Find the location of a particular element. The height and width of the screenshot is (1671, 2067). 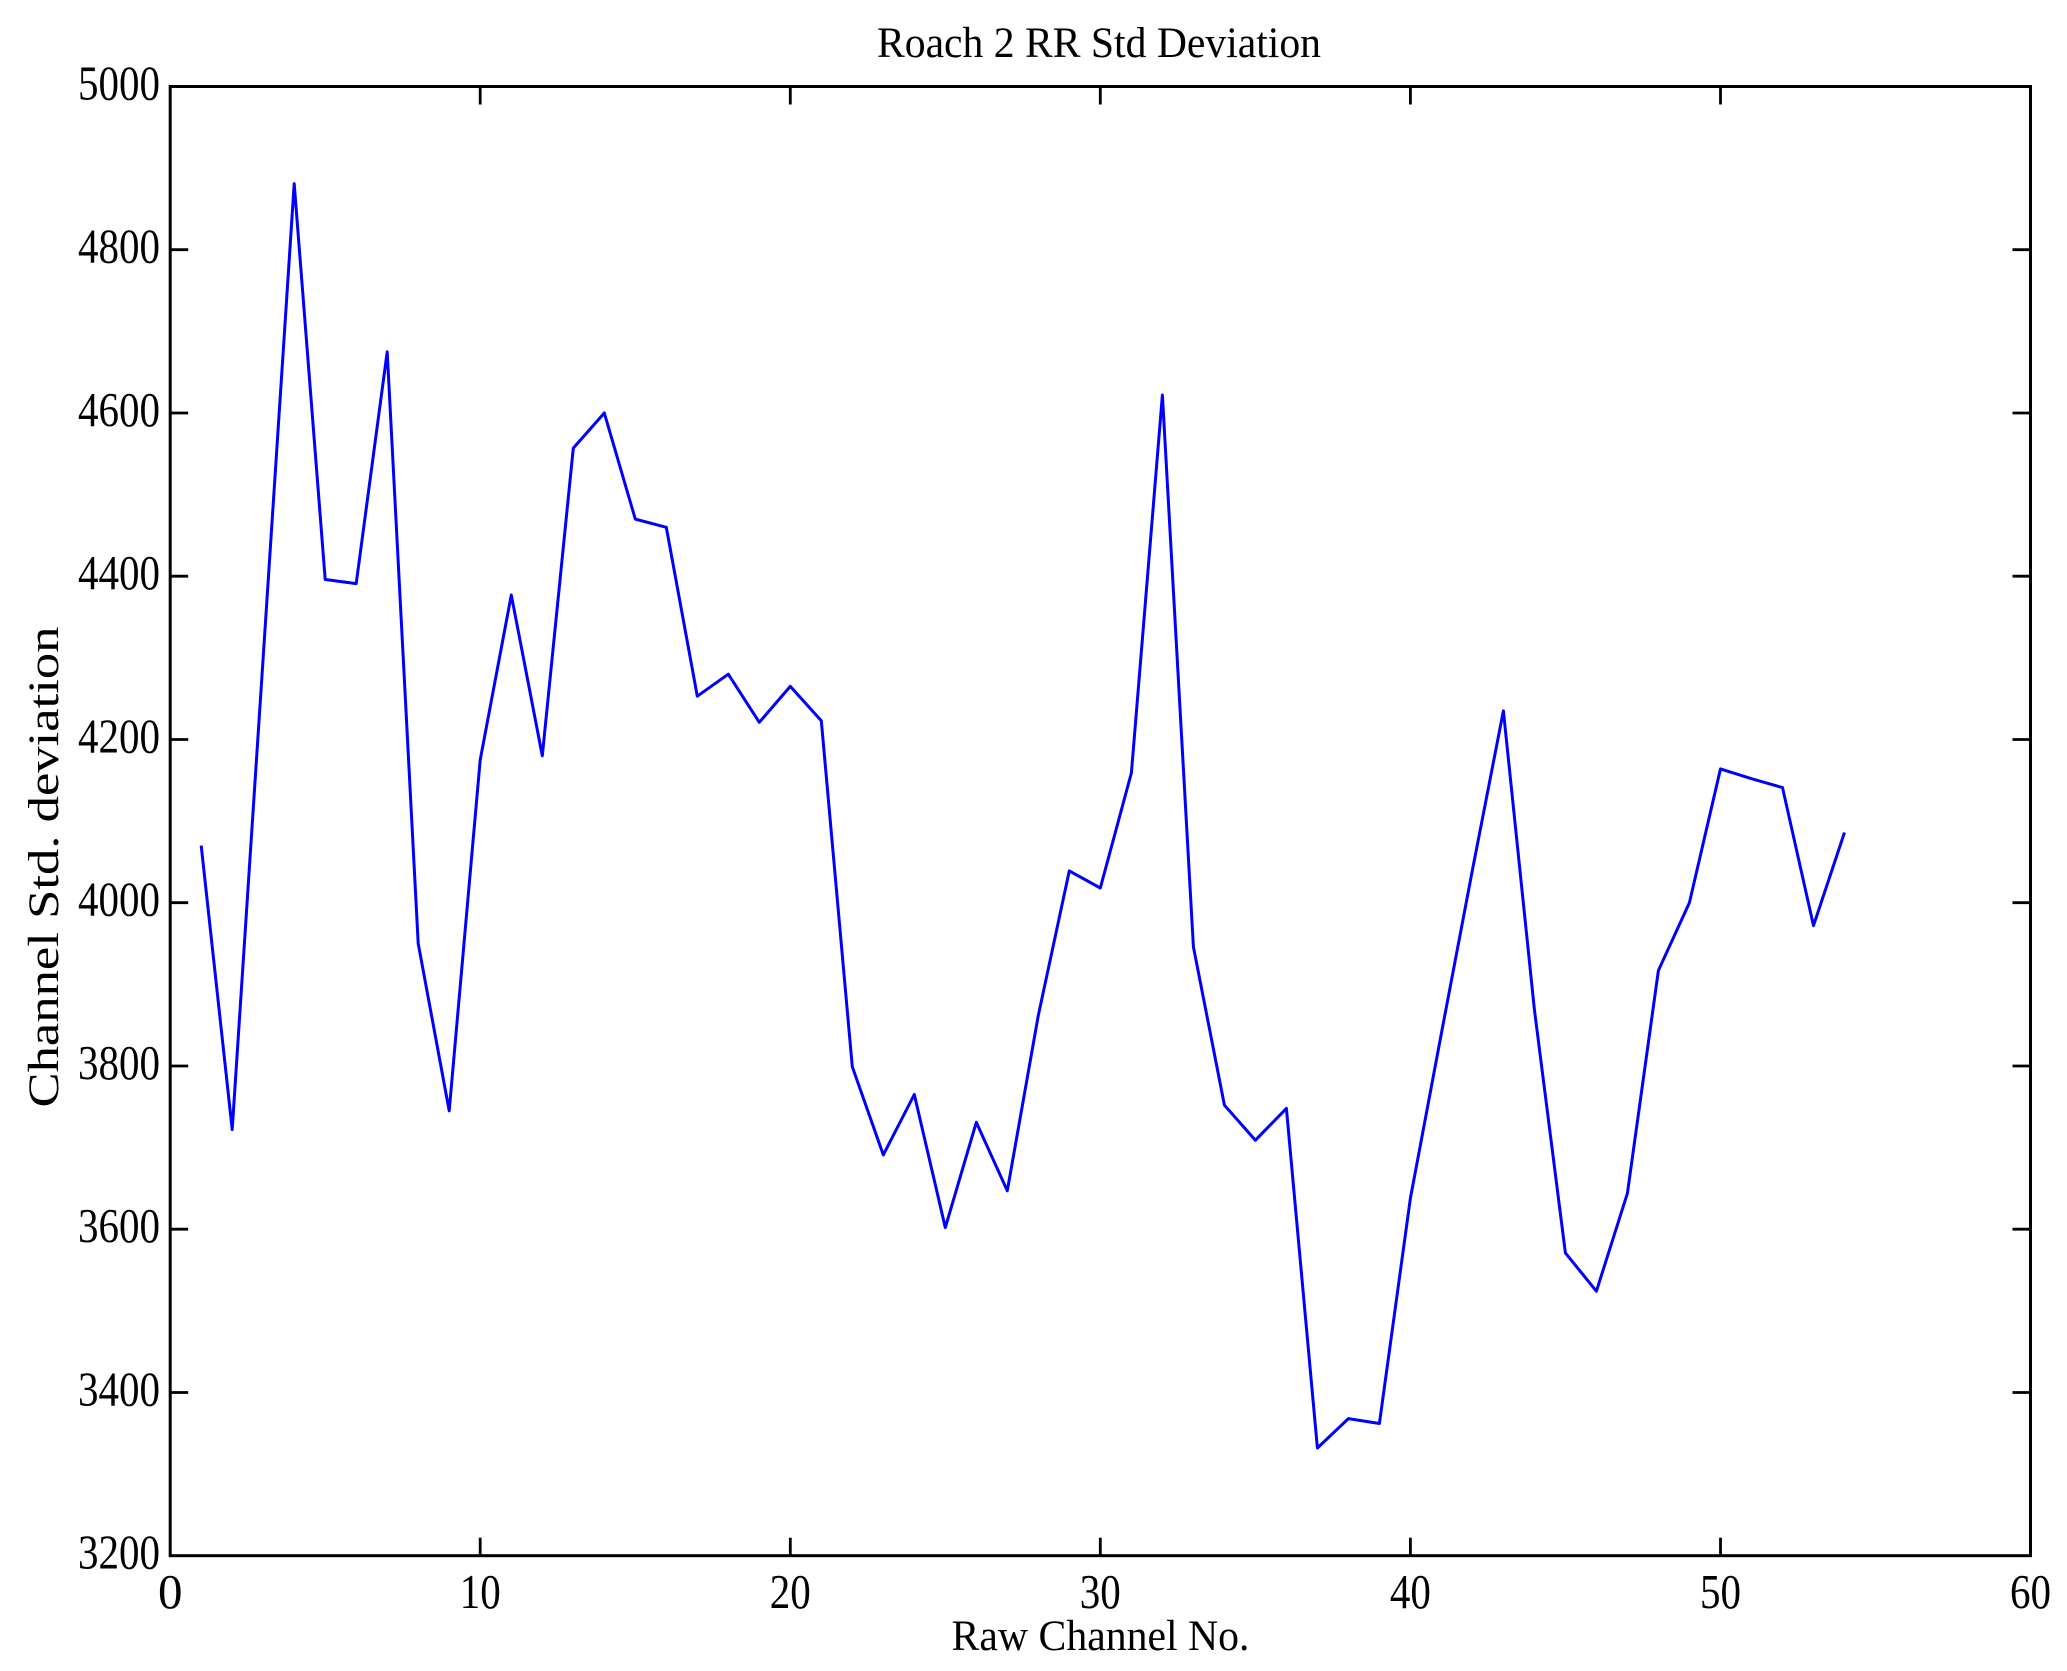

svg-text: Roach 2 RR Std Deviation is located at coordinates (1099, 43).